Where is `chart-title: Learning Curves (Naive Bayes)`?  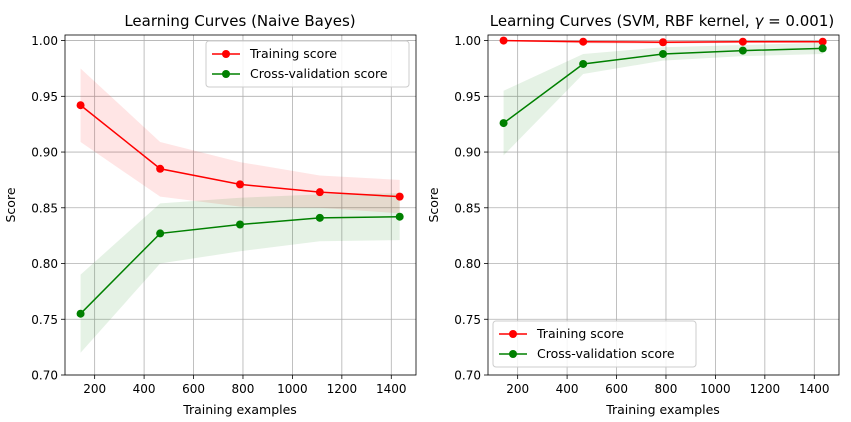 chart-title: Learning Curves (Naive Bayes) is located at coordinates (239, 21).